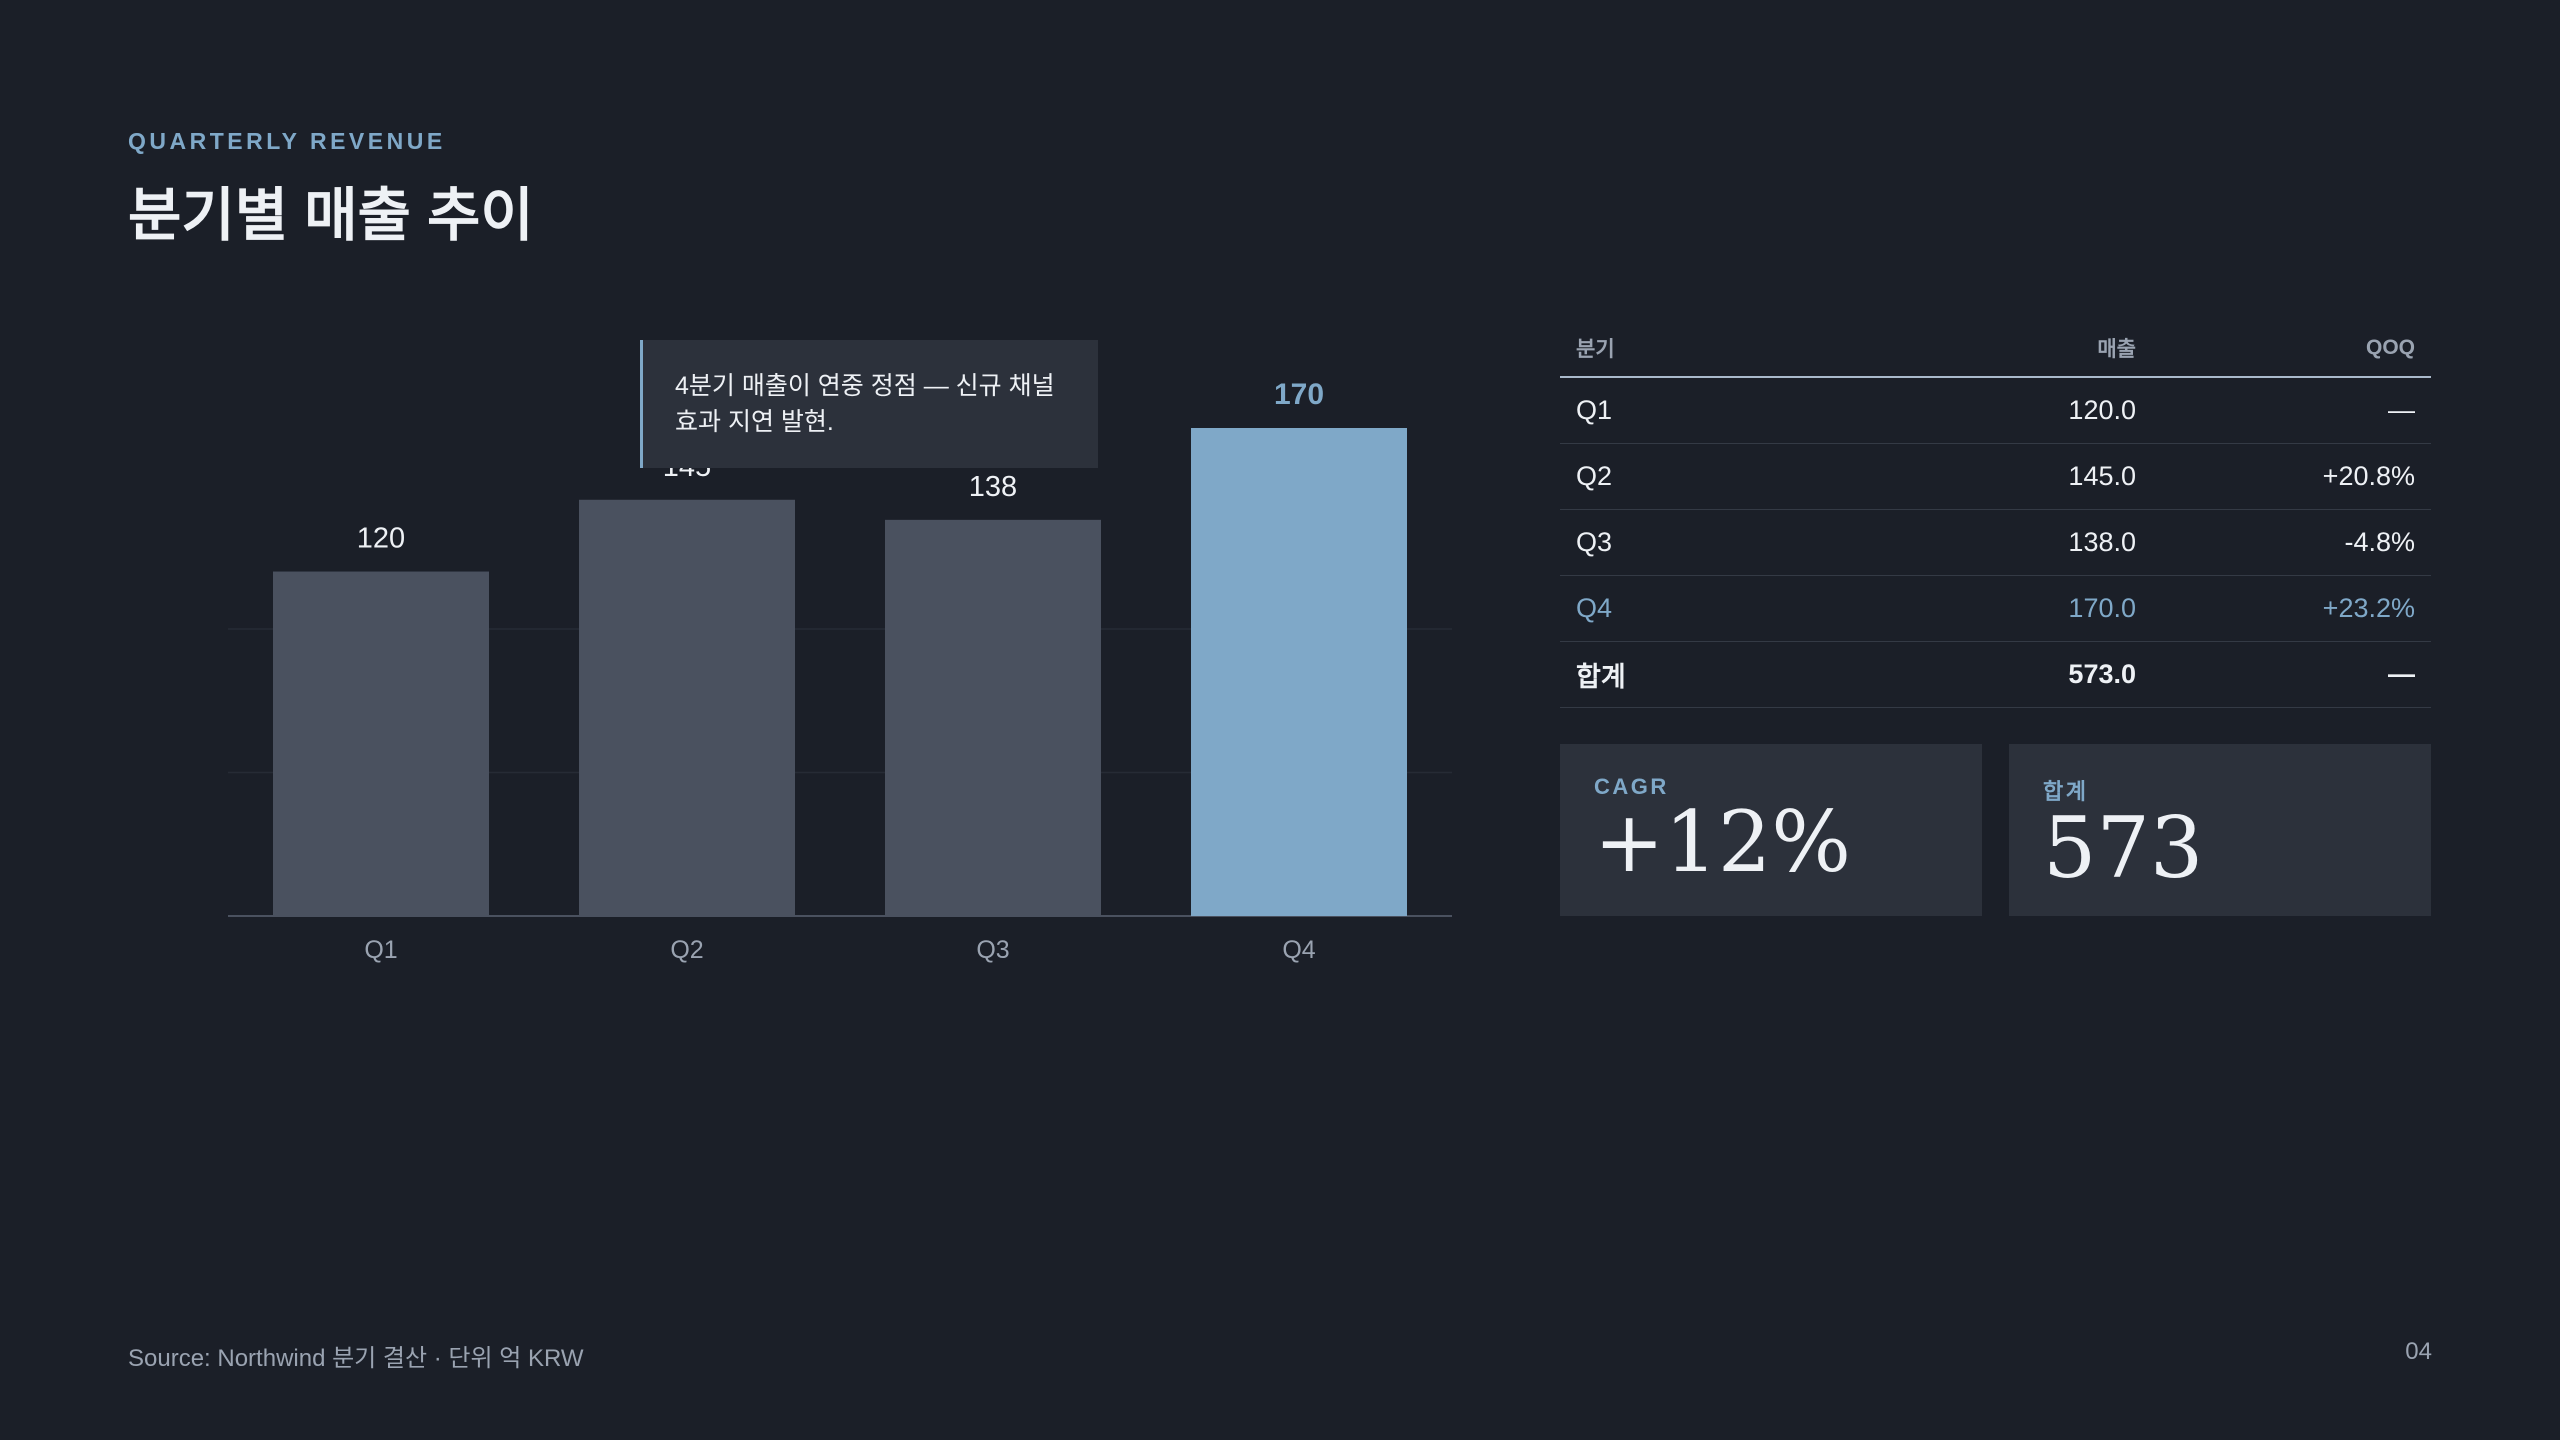 Image resolution: width=2560 pixels, height=1440 pixels. Describe the element at coordinates (1995, 675) in the screenshot. I see `table-row-total: 합계 573.0 —` at that location.